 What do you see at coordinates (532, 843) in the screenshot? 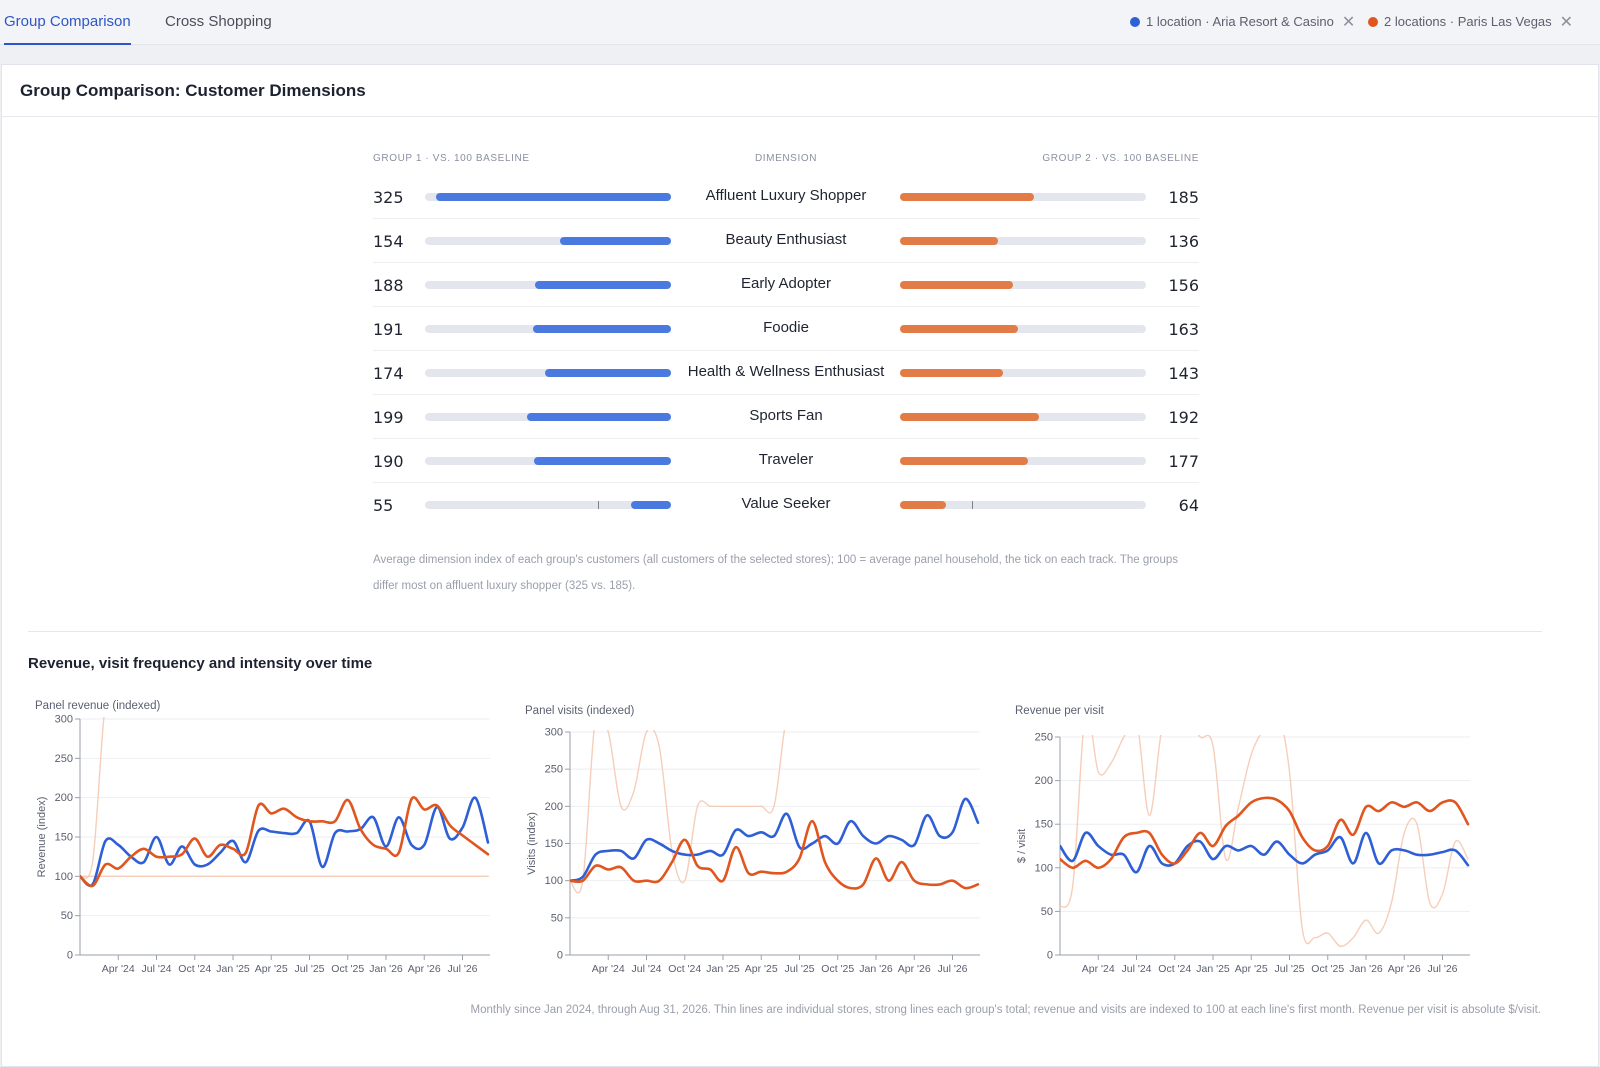
I see `y-axis-label: Visits (index)` at bounding box center [532, 843].